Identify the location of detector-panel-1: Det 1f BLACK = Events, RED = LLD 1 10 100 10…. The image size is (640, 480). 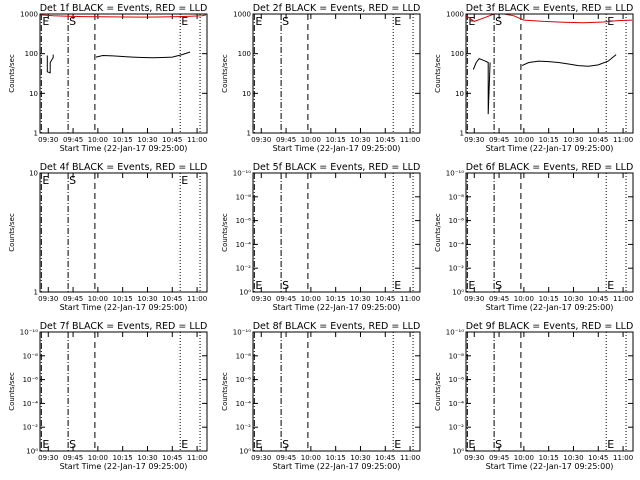
(108, 78).